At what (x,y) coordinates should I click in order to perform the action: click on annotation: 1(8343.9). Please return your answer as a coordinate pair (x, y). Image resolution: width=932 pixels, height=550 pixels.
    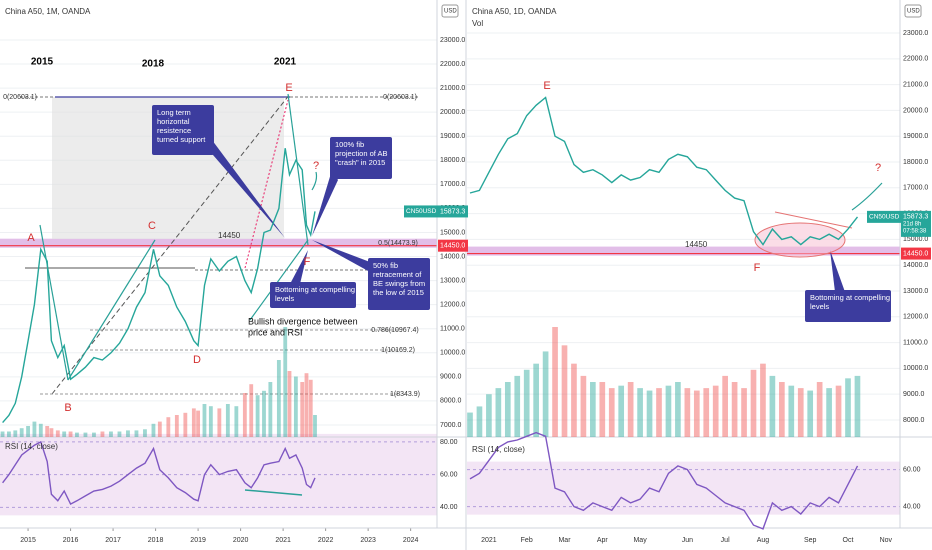
    Looking at the image, I should click on (405, 394).